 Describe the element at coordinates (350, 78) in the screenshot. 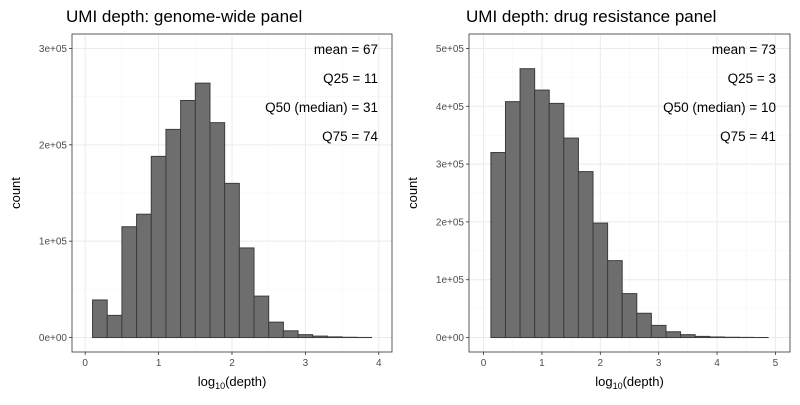

I see `stats-annotation: Q25 = 11` at that location.